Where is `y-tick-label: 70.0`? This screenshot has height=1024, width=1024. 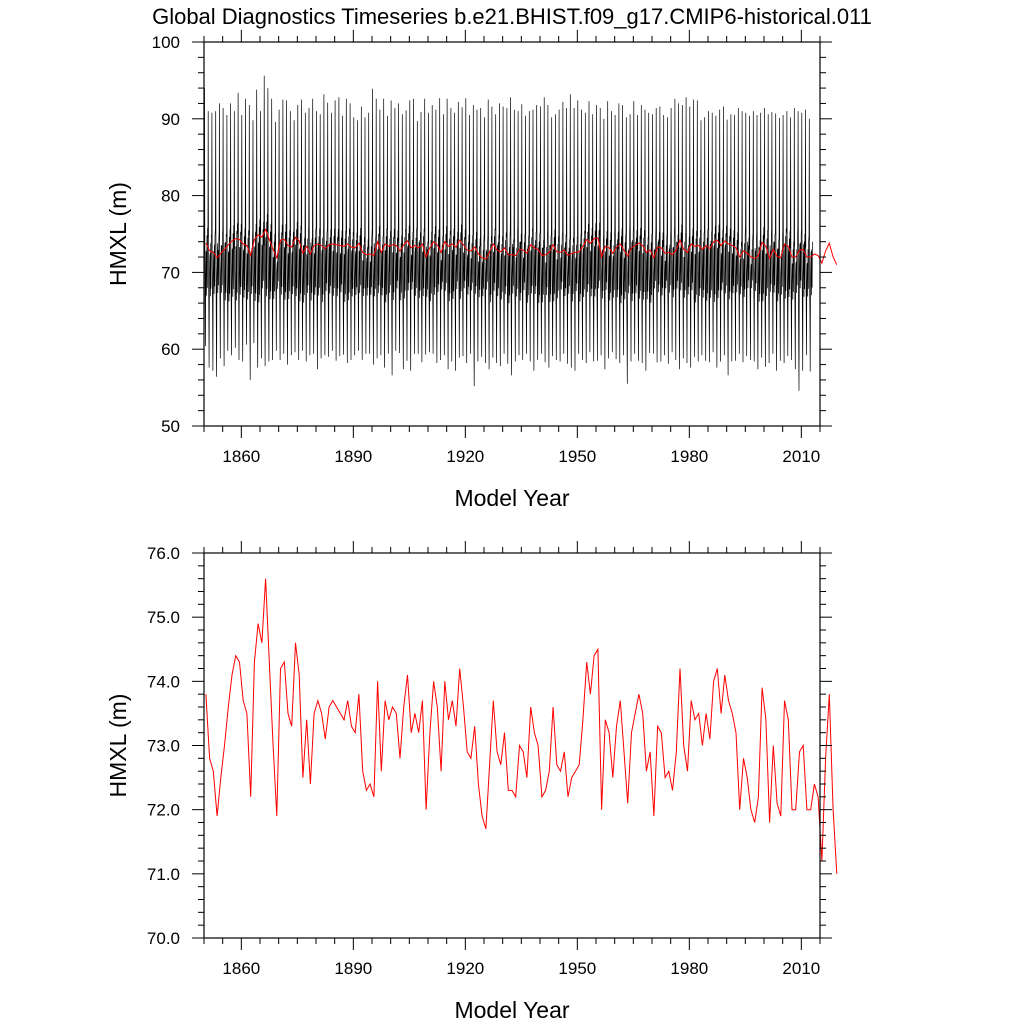 y-tick-label: 70.0 is located at coordinates (163, 938).